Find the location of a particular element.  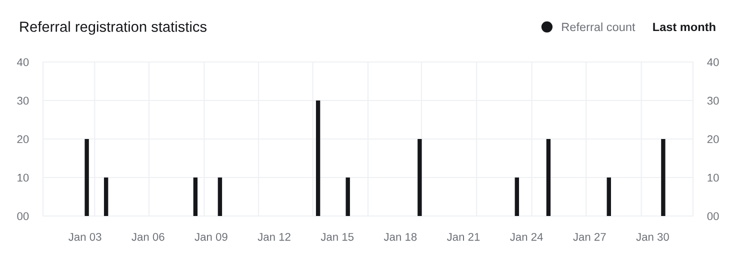

y2-tick-label: 10 is located at coordinates (713, 178).